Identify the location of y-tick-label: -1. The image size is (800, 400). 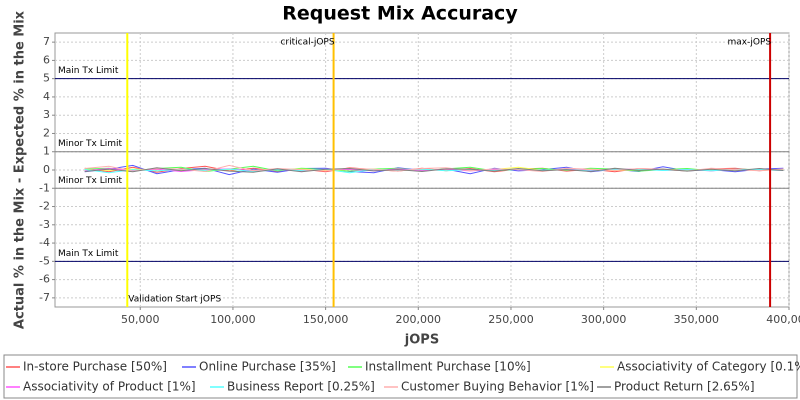
(44, 187).